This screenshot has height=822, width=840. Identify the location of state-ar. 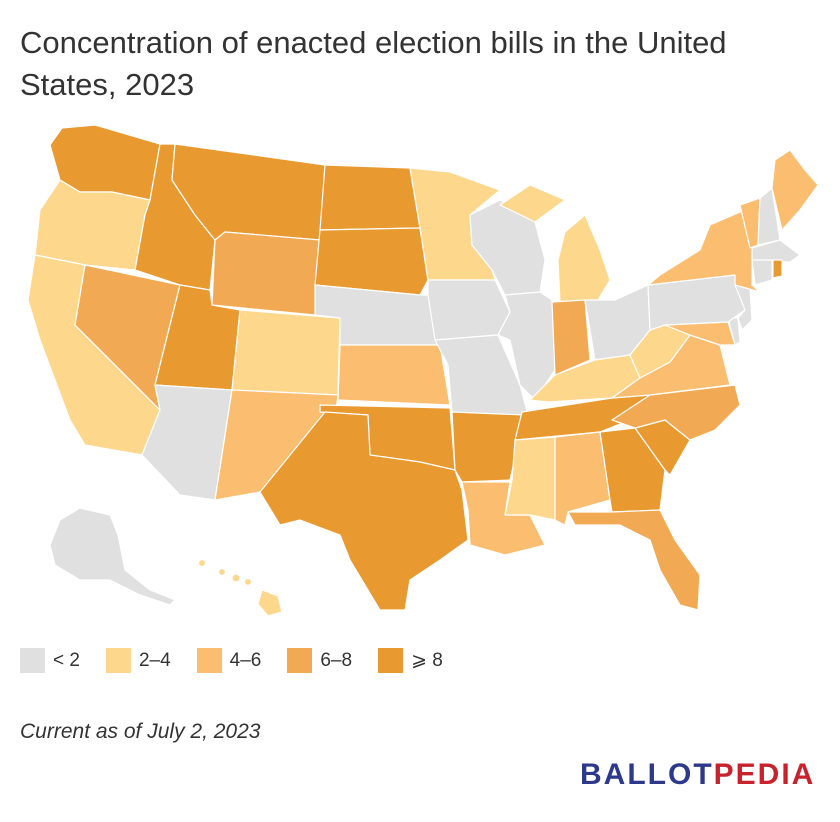
(488, 447).